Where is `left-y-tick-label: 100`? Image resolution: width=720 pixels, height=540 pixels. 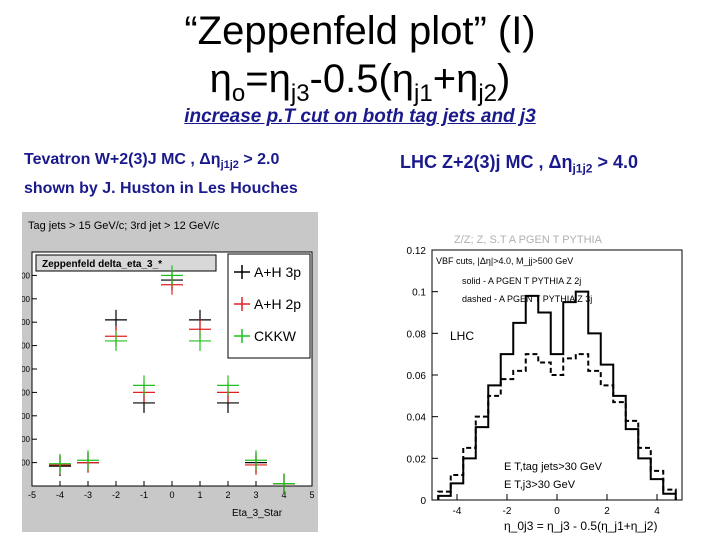
left-y-tick-label: 100 is located at coordinates (26, 463).